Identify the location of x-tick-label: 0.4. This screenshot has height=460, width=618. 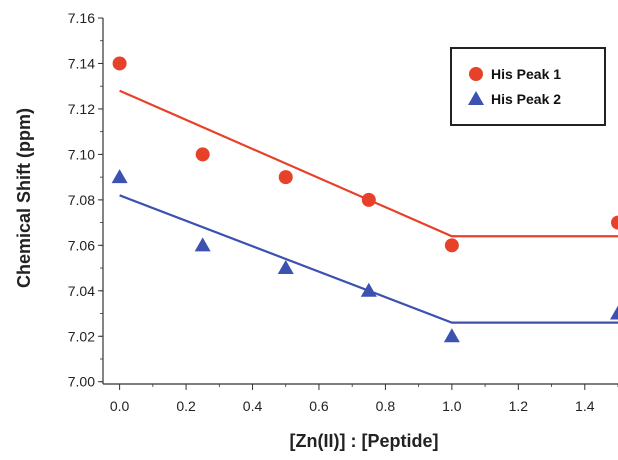
(253, 406).